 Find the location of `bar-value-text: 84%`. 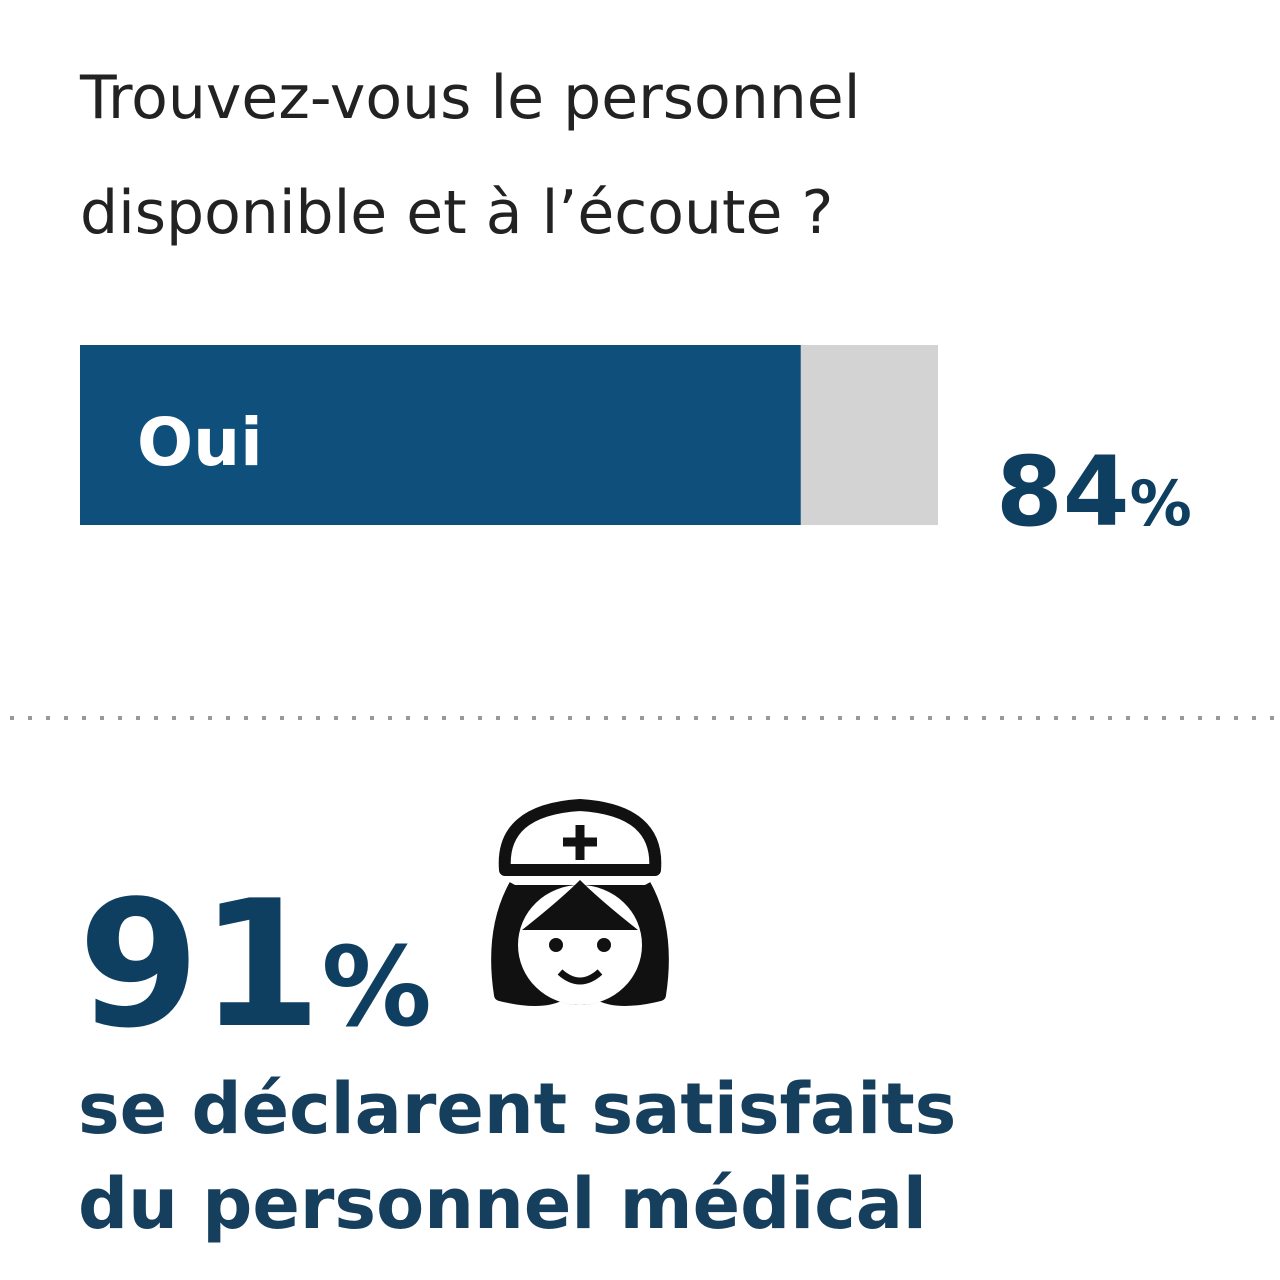

bar-value-text: 84% is located at coordinates (1094, 492).